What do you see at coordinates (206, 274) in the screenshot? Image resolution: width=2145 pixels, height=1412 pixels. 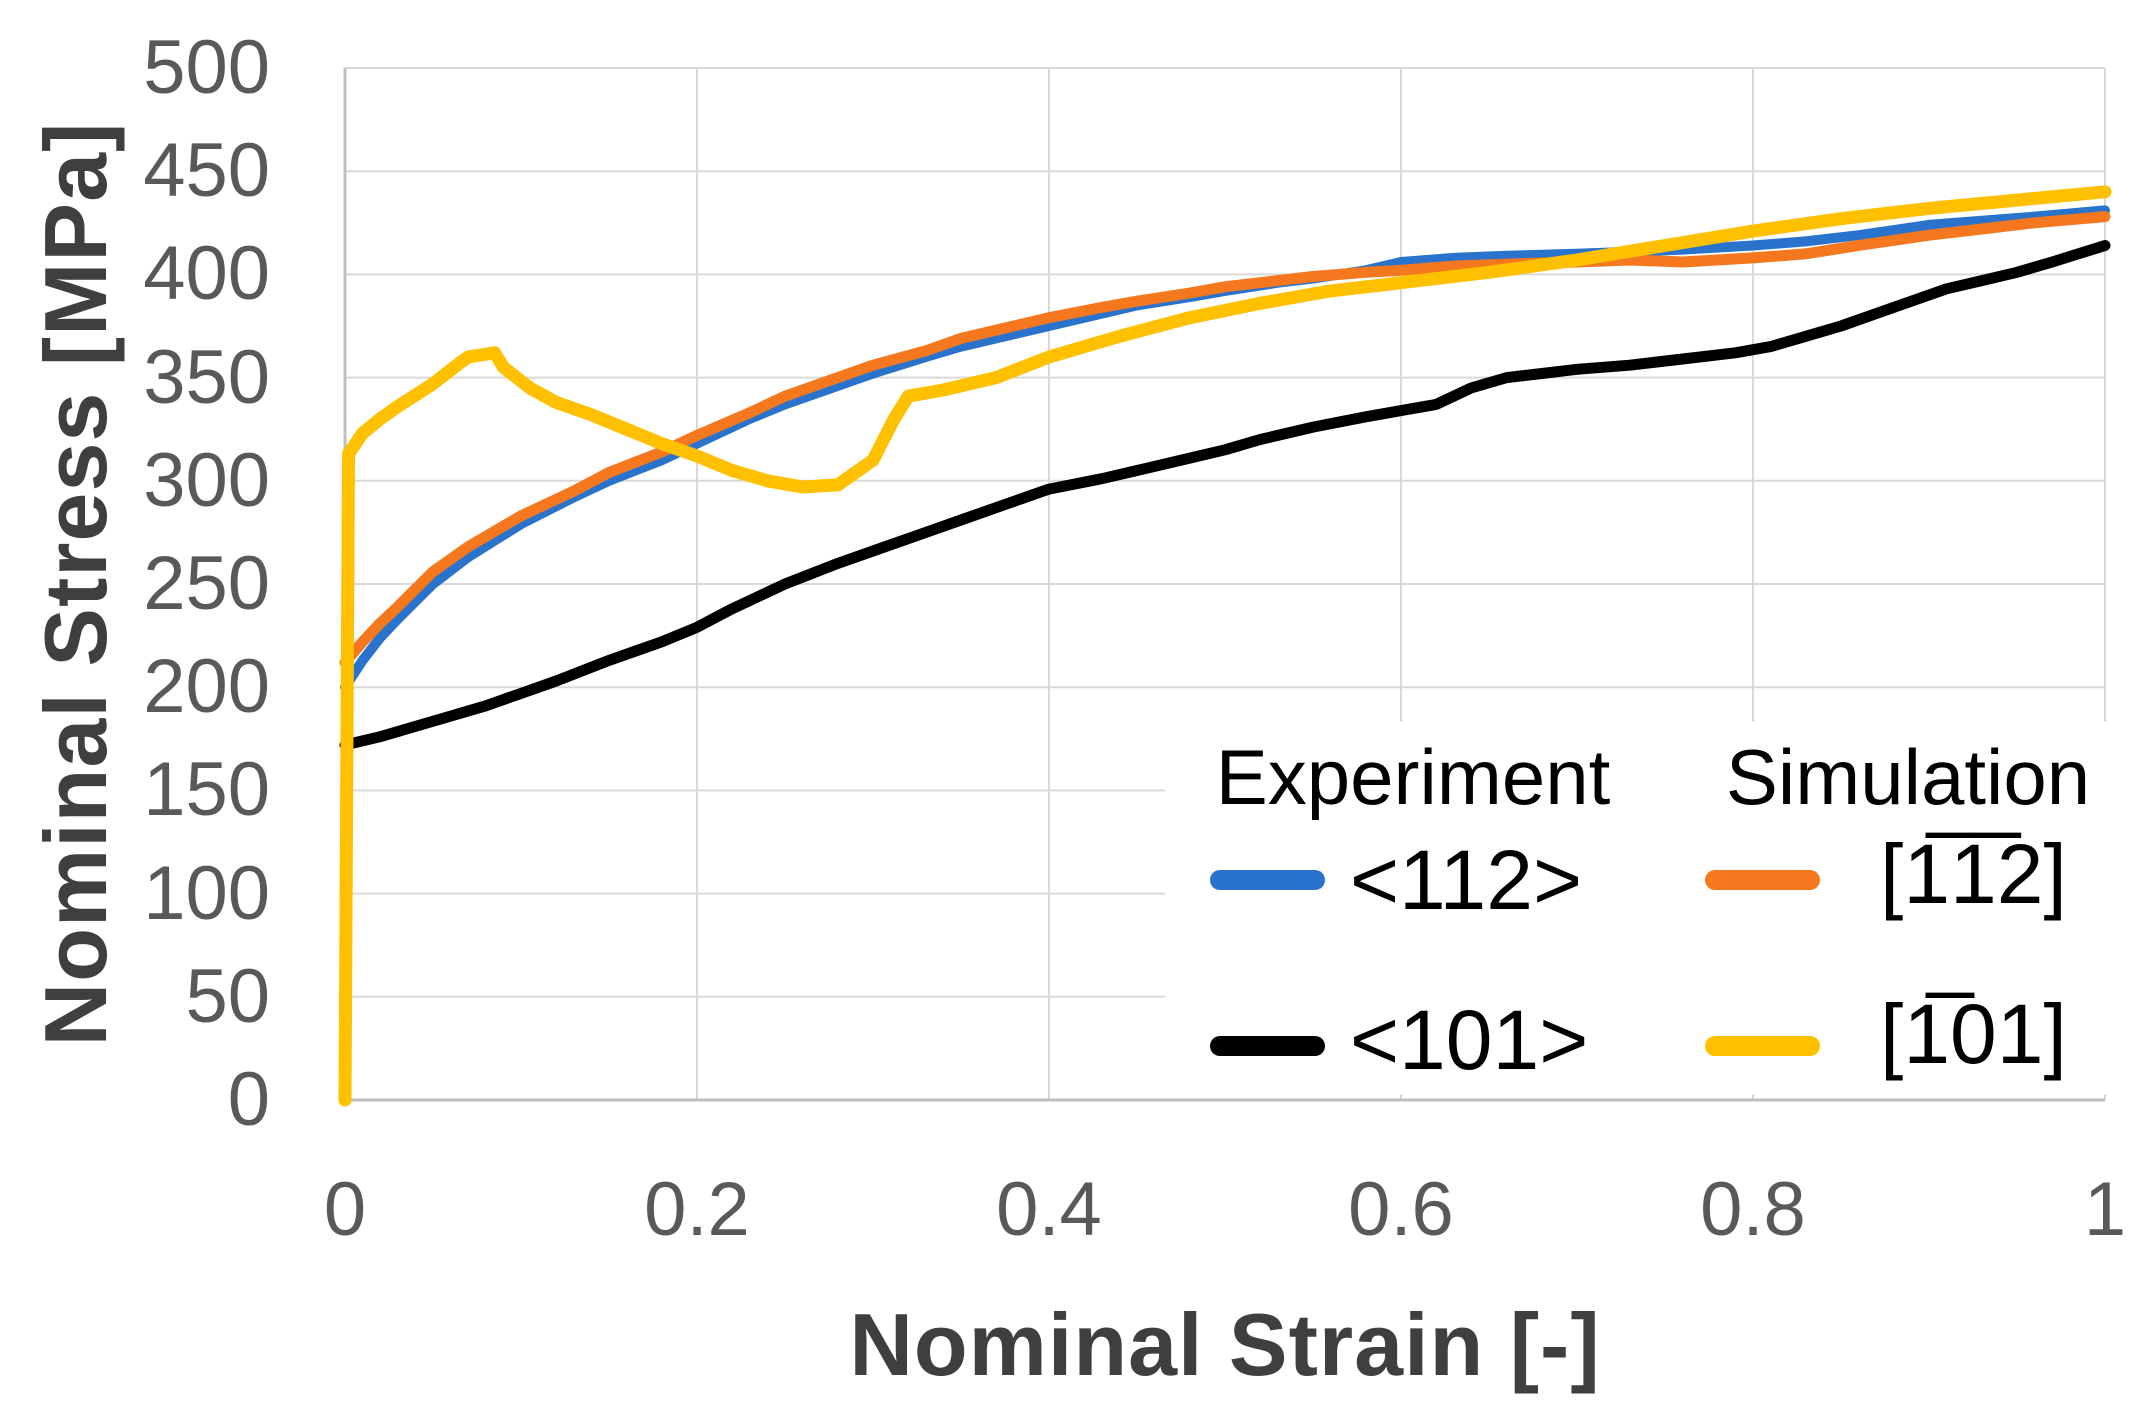 I see `y-tick-label-400: 400` at bounding box center [206, 274].